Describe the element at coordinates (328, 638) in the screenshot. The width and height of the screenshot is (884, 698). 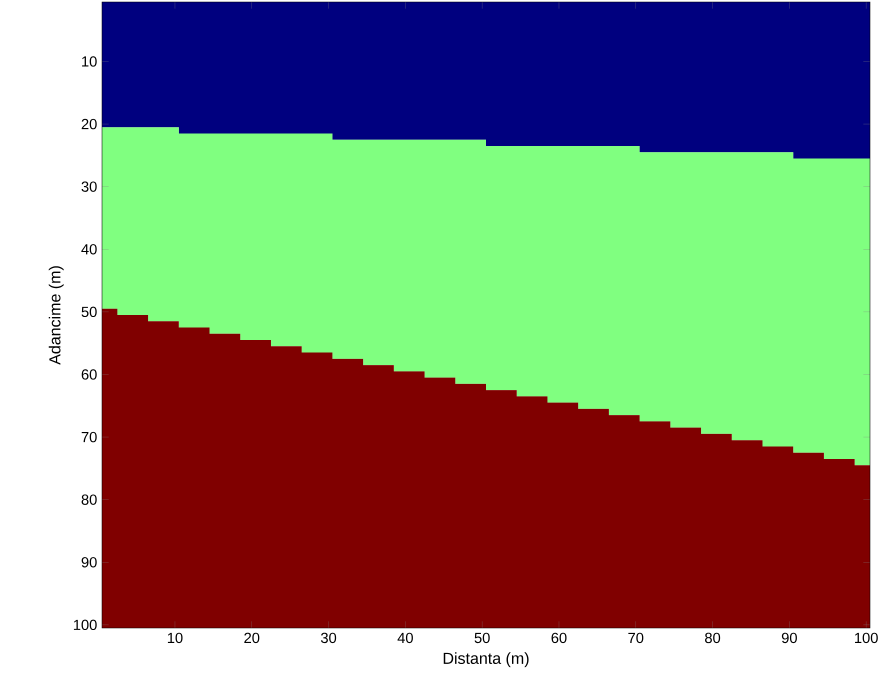
I see `x-tick-label: 30` at that location.